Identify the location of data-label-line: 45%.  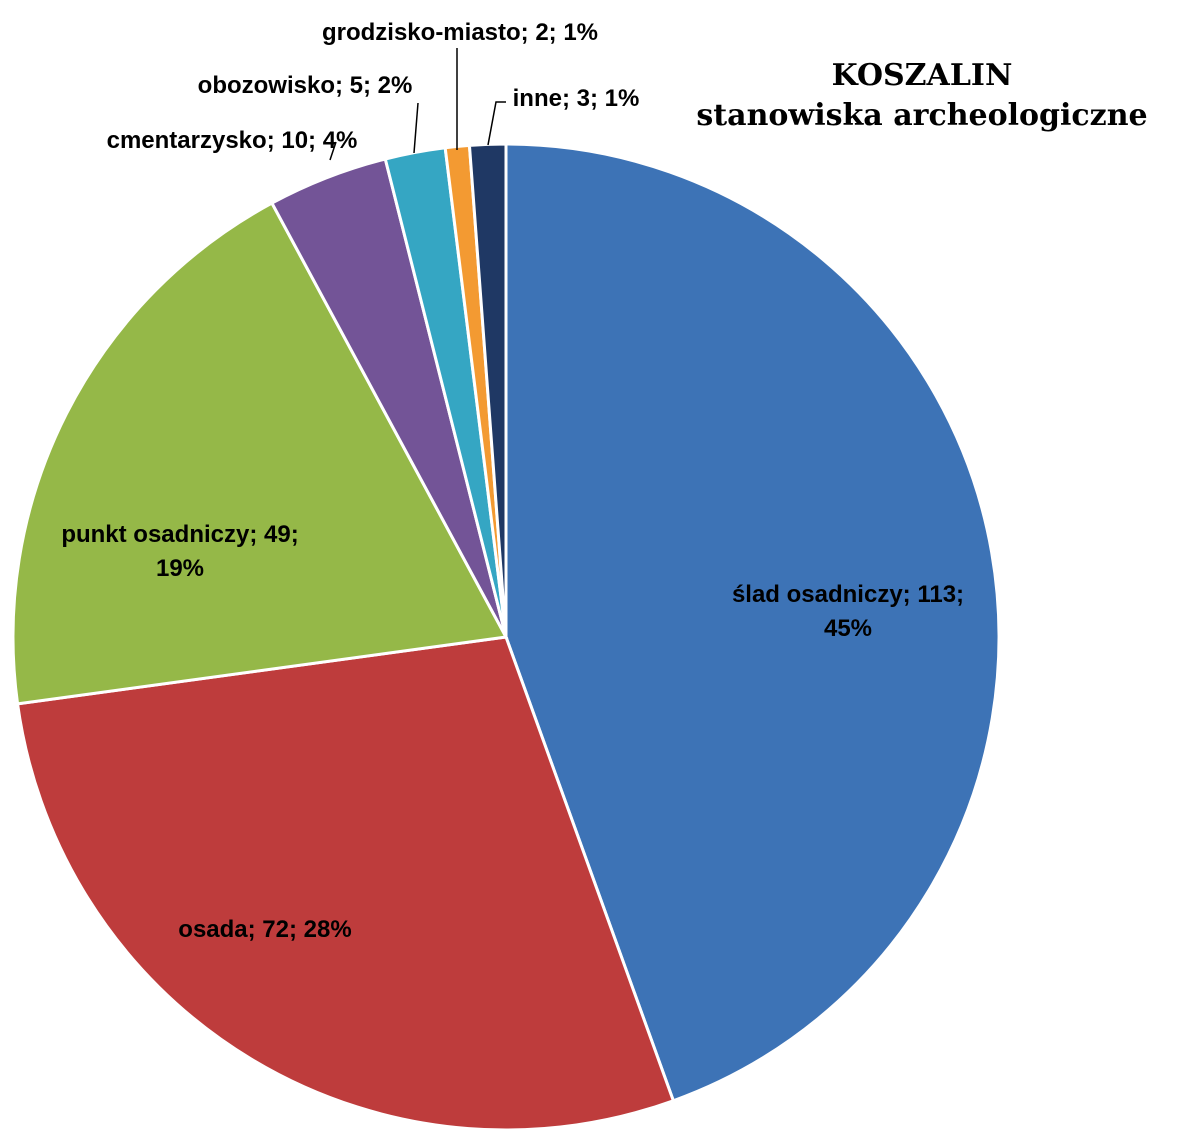
(848, 628).